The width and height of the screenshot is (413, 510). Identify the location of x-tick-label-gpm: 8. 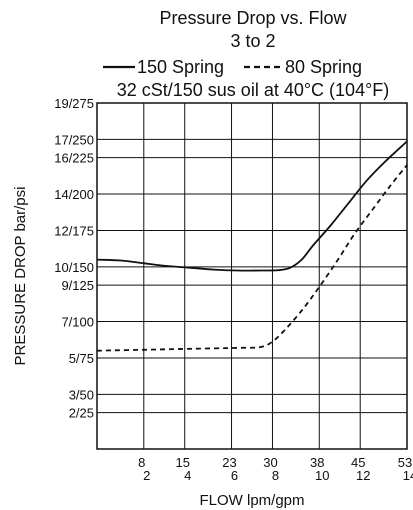
(275, 475).